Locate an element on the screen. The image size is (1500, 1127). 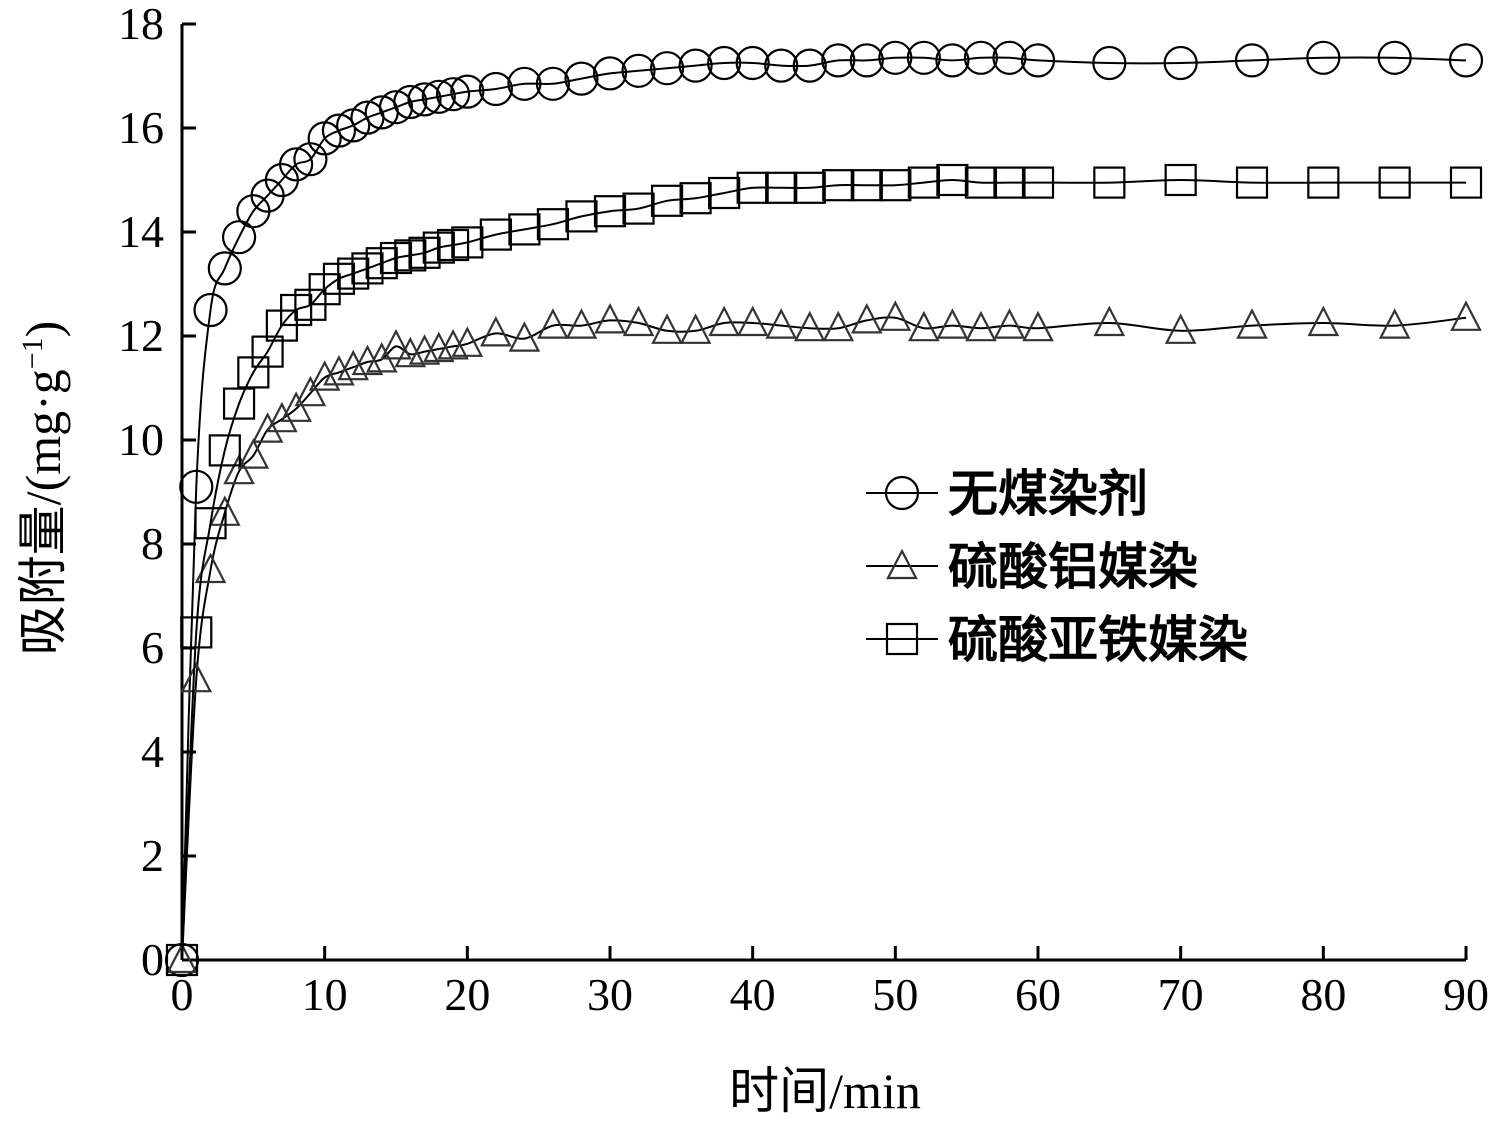
x-tick-label: 60 is located at coordinates (1038, 994).